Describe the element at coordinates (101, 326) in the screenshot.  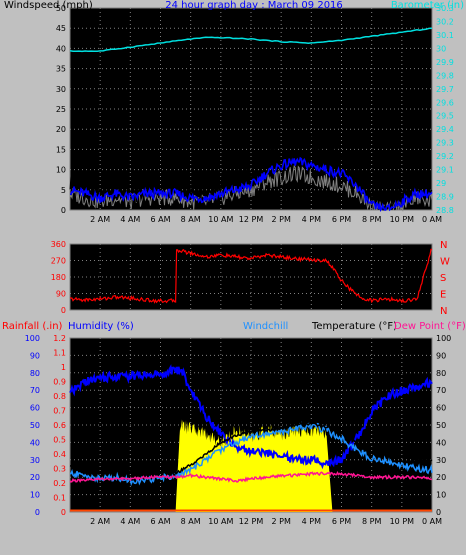
I see `humidity-label: Humidity (%)` at that location.